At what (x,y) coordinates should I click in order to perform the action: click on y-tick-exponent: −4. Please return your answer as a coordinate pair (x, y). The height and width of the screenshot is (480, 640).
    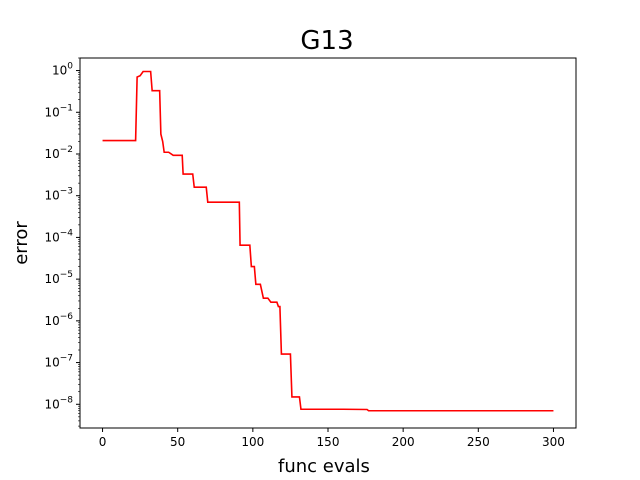
    Looking at the image, I should click on (67, 233).